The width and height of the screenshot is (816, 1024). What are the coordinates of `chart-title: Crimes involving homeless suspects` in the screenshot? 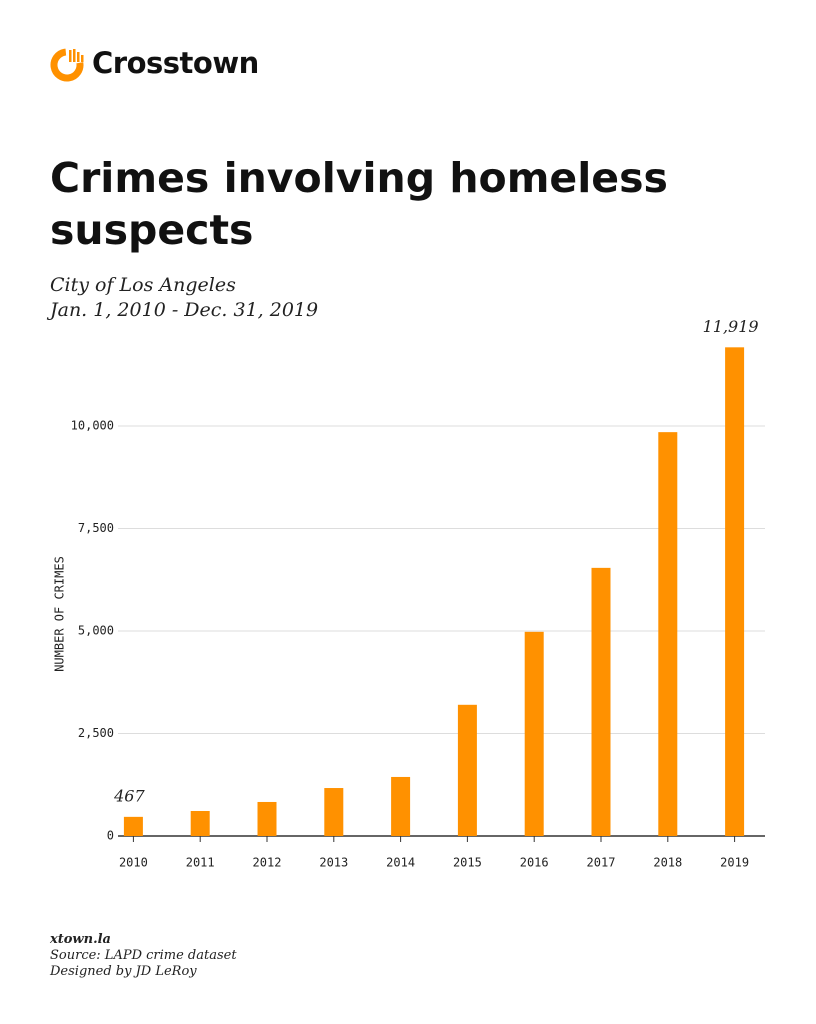 It's located at (359, 204).